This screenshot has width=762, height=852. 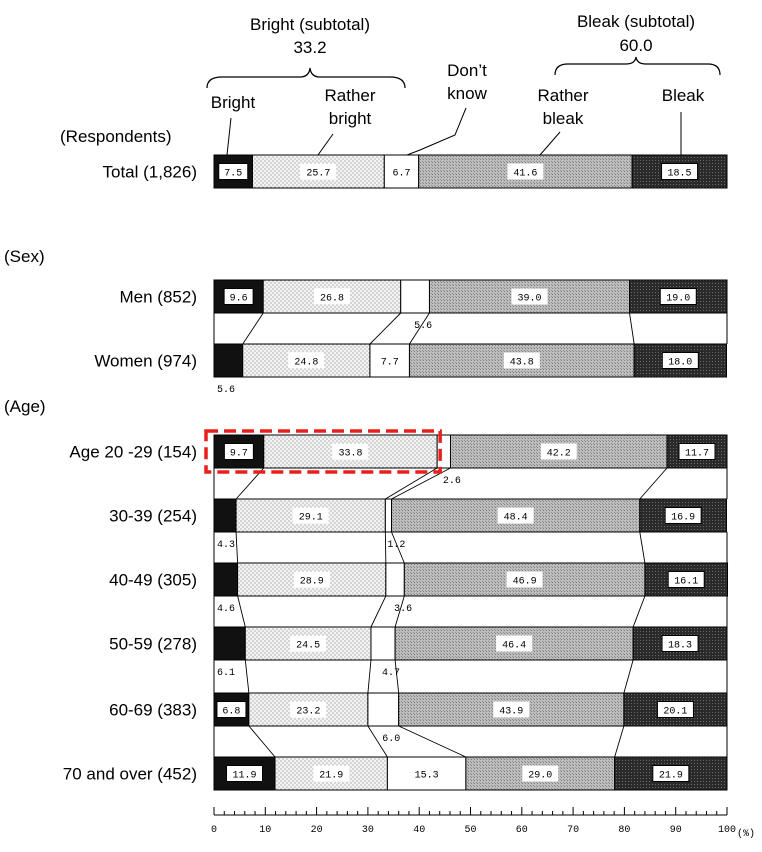 I want to click on external-value-label: 6.0, so click(x=391, y=739).